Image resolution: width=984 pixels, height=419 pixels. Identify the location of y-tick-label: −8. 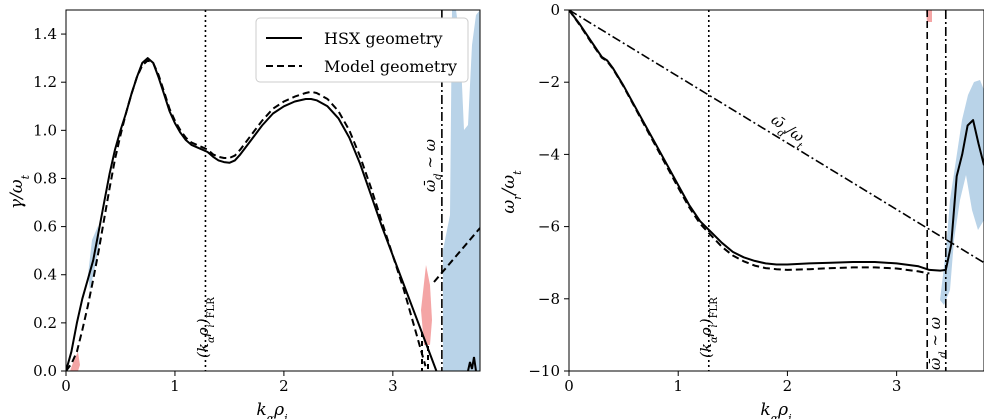
(549, 299).